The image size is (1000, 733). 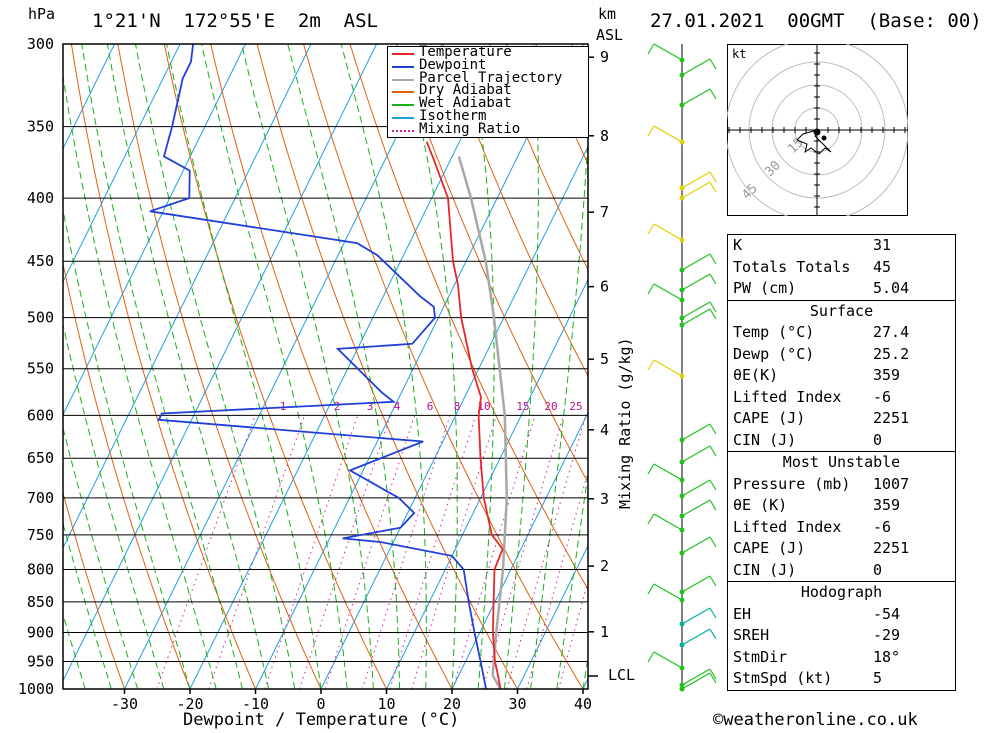 I want to click on pressure-tick-label: 900, so click(x=40, y=633).